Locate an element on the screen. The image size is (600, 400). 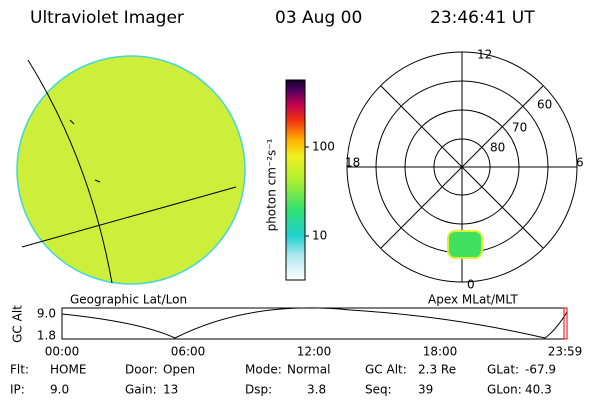
x-label: 18:00 is located at coordinates (440, 352).